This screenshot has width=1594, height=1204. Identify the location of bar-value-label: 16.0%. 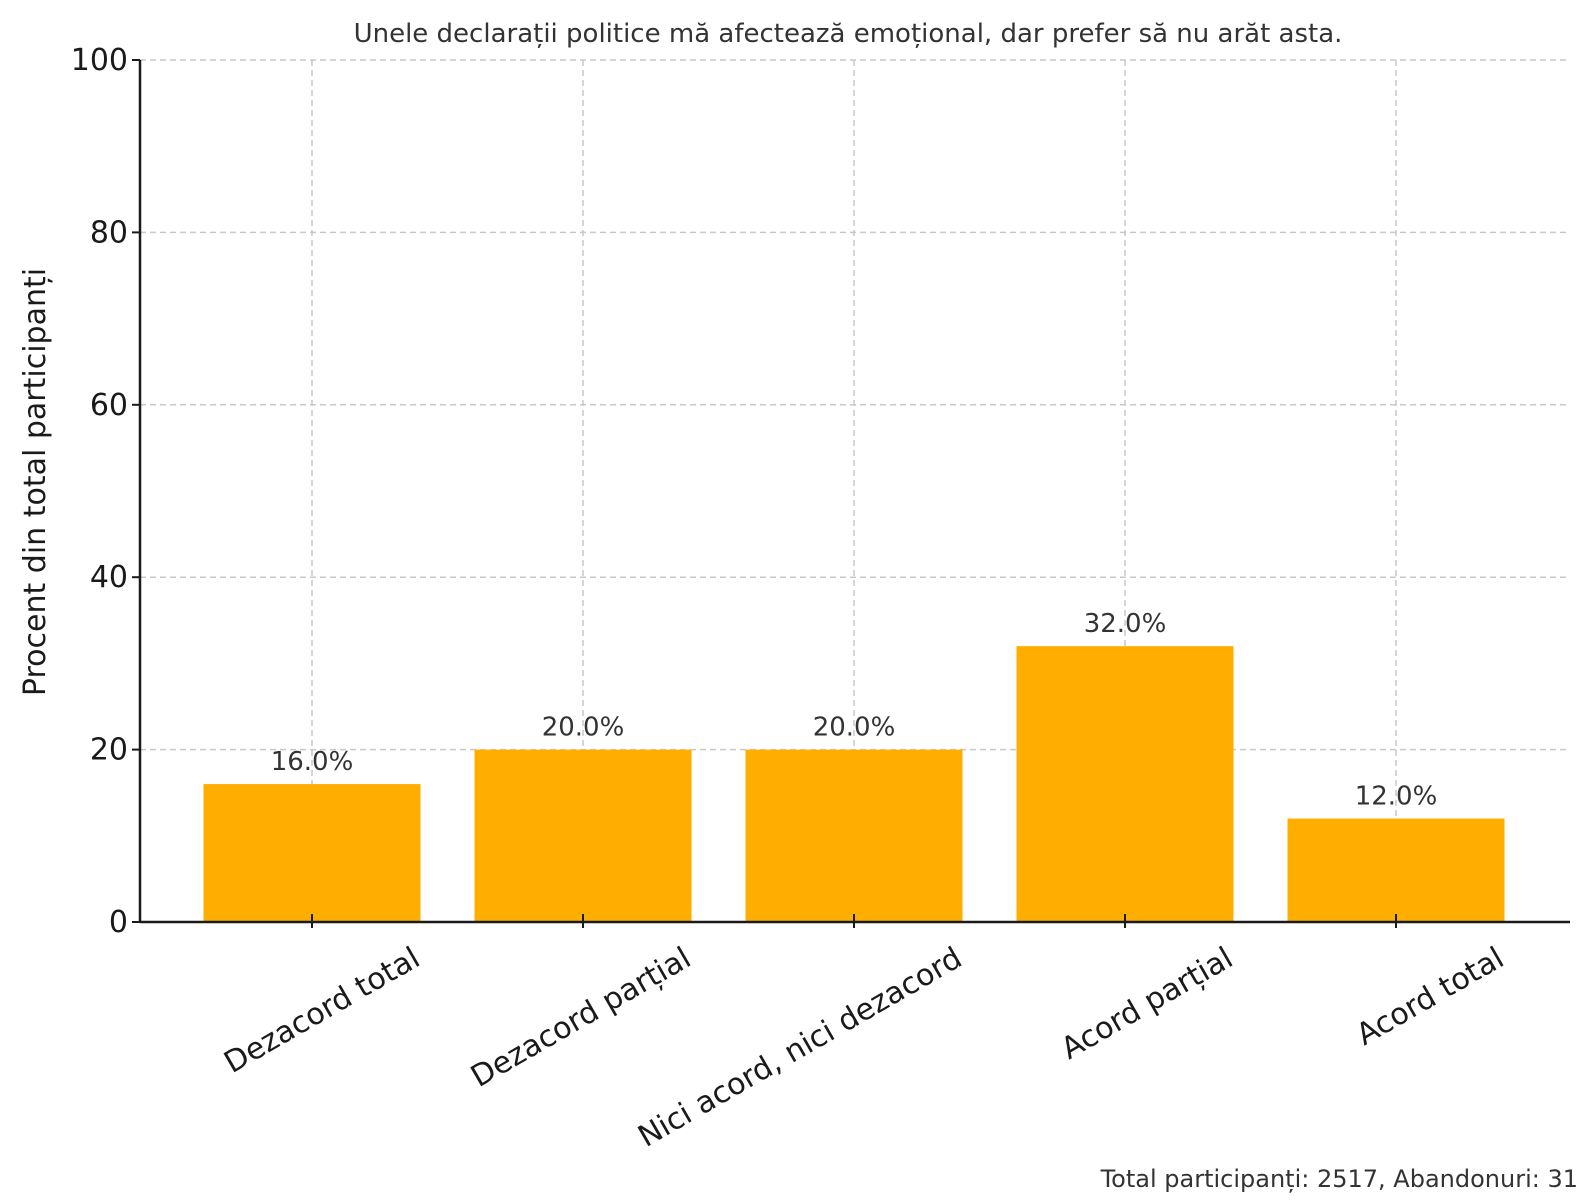
(312, 762).